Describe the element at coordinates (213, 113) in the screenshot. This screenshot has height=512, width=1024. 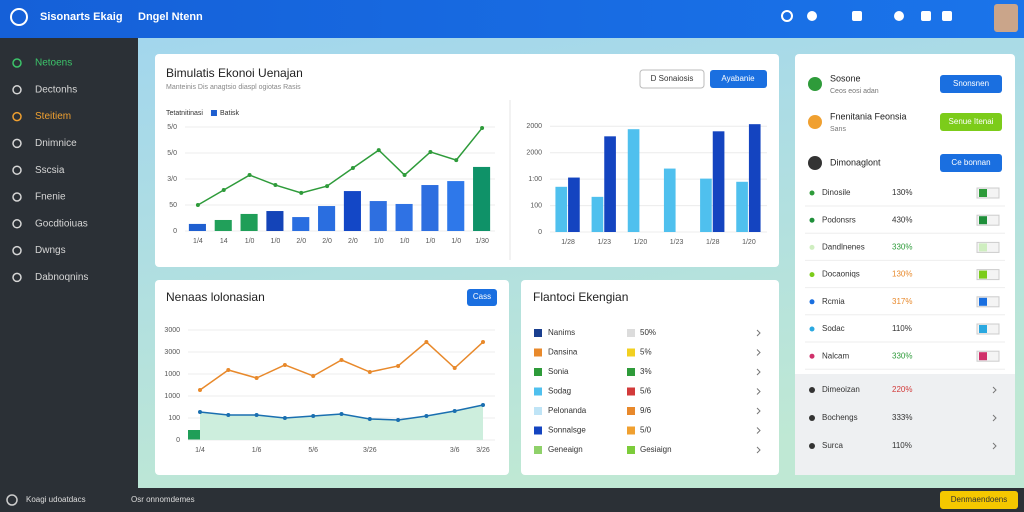
I see `legend-swatch` at that location.